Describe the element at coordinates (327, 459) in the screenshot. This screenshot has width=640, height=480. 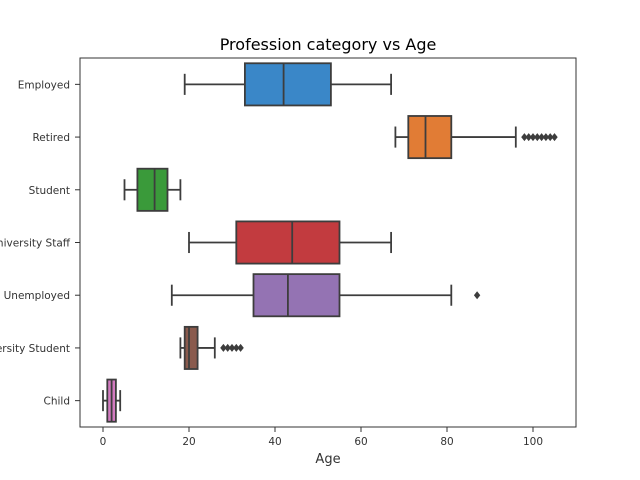
I see `x-axis-label: Age` at that location.